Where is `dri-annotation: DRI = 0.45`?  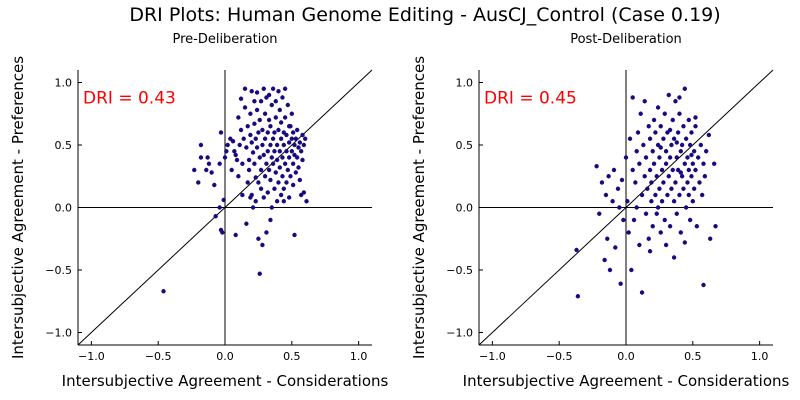
dri-annotation: DRI = 0.45 is located at coordinates (530, 99).